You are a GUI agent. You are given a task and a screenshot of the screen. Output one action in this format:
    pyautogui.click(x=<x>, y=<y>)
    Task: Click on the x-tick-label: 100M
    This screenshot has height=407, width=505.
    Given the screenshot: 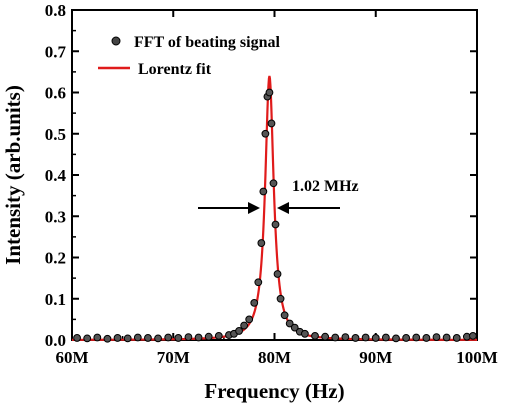 What is the action you would take?
    pyautogui.click(x=477, y=357)
    